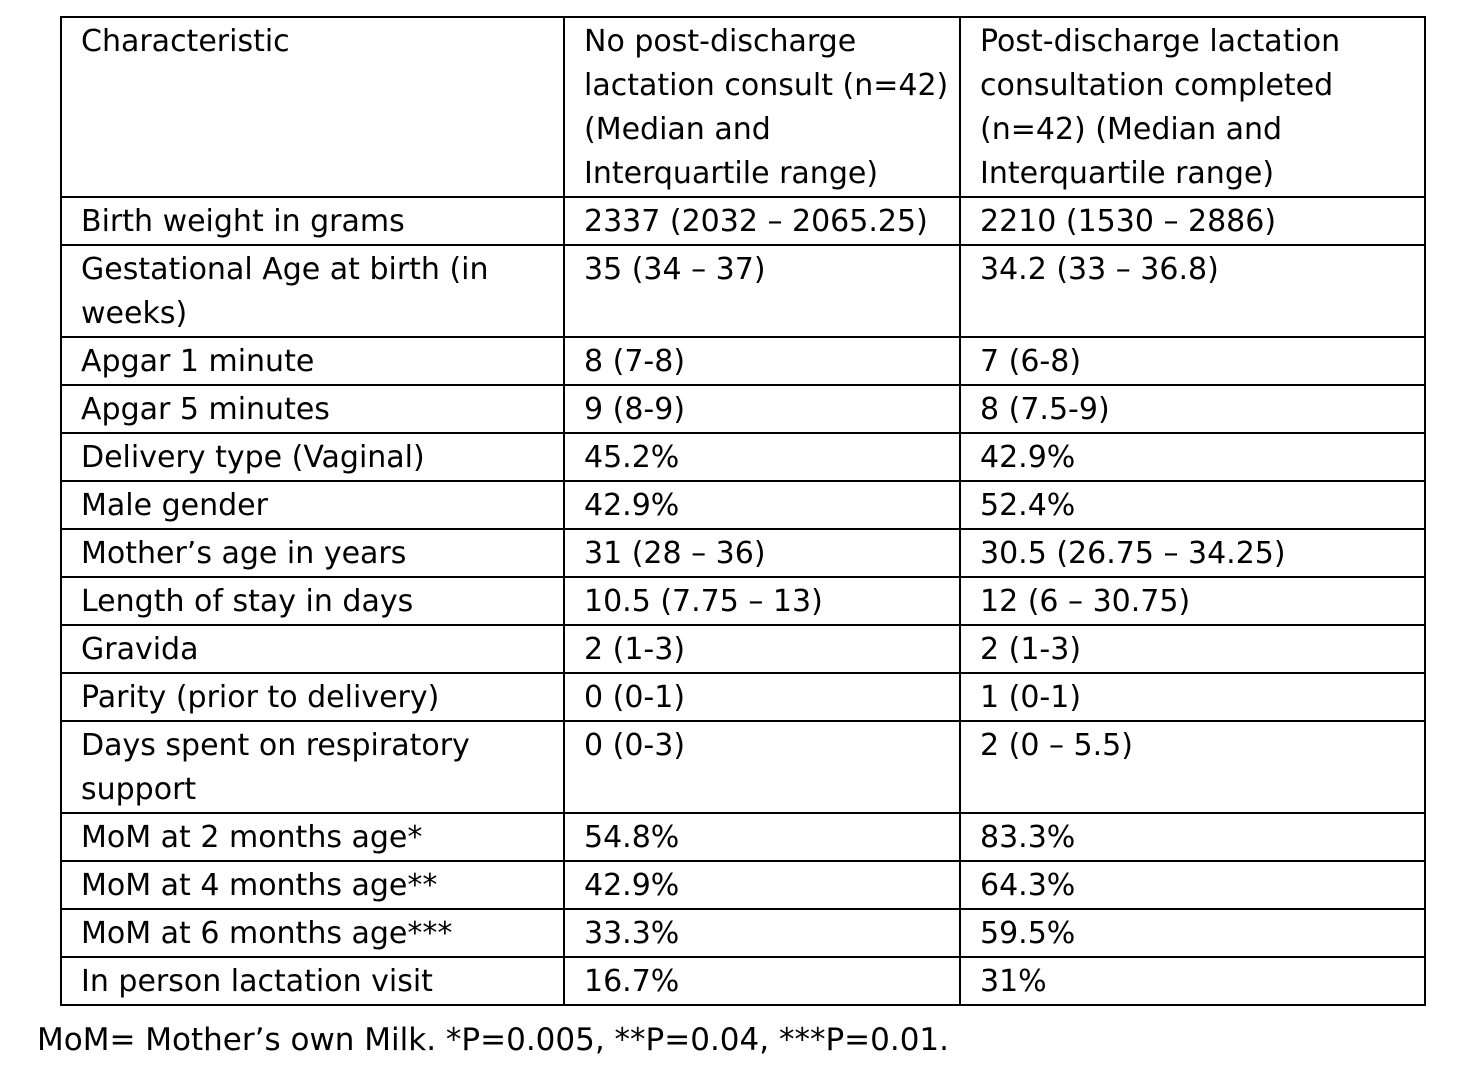 The width and height of the screenshot is (1484, 1076). I want to click on table-row: Apgar 5 minutes 9 (8-9) 8 (7.5-9), so click(743, 409).